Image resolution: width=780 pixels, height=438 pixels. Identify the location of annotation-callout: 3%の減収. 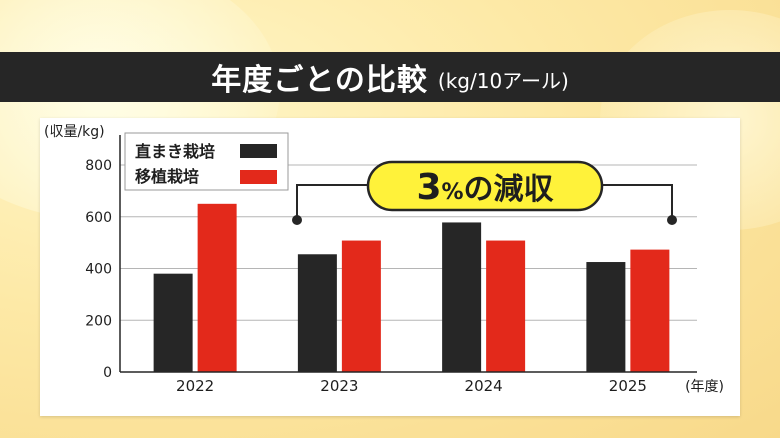
(484, 192).